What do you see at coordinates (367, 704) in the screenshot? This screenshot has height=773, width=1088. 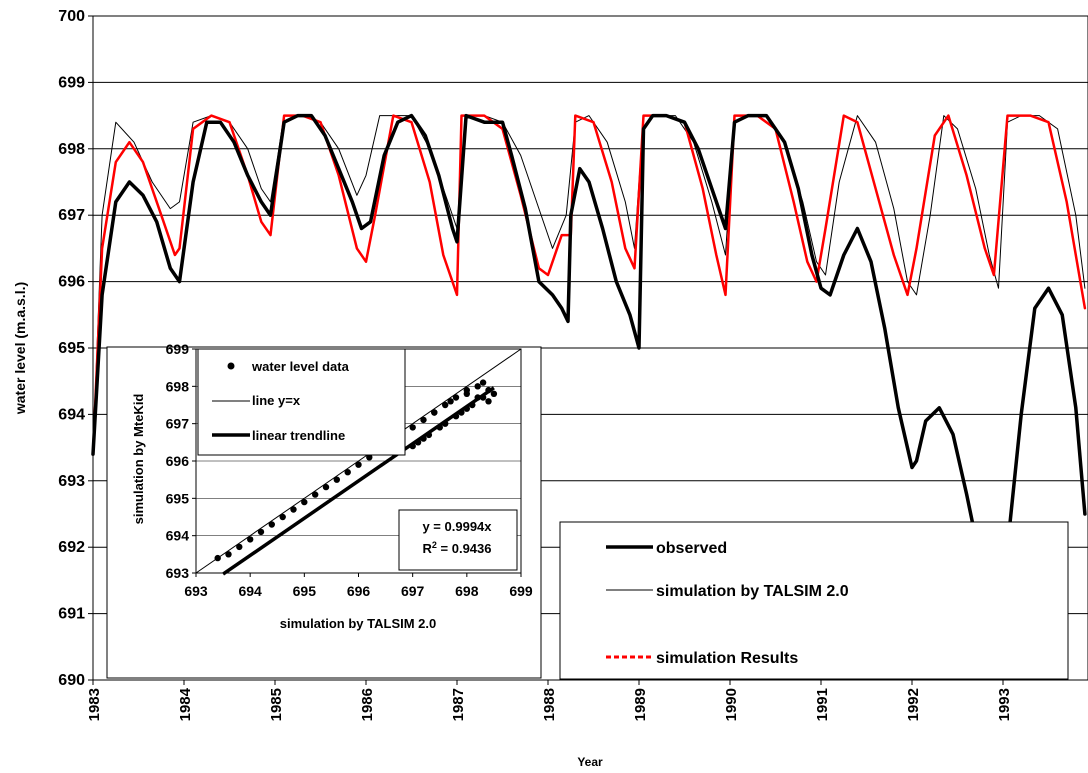 I see `main-x-tick-label: 1986` at bounding box center [367, 704].